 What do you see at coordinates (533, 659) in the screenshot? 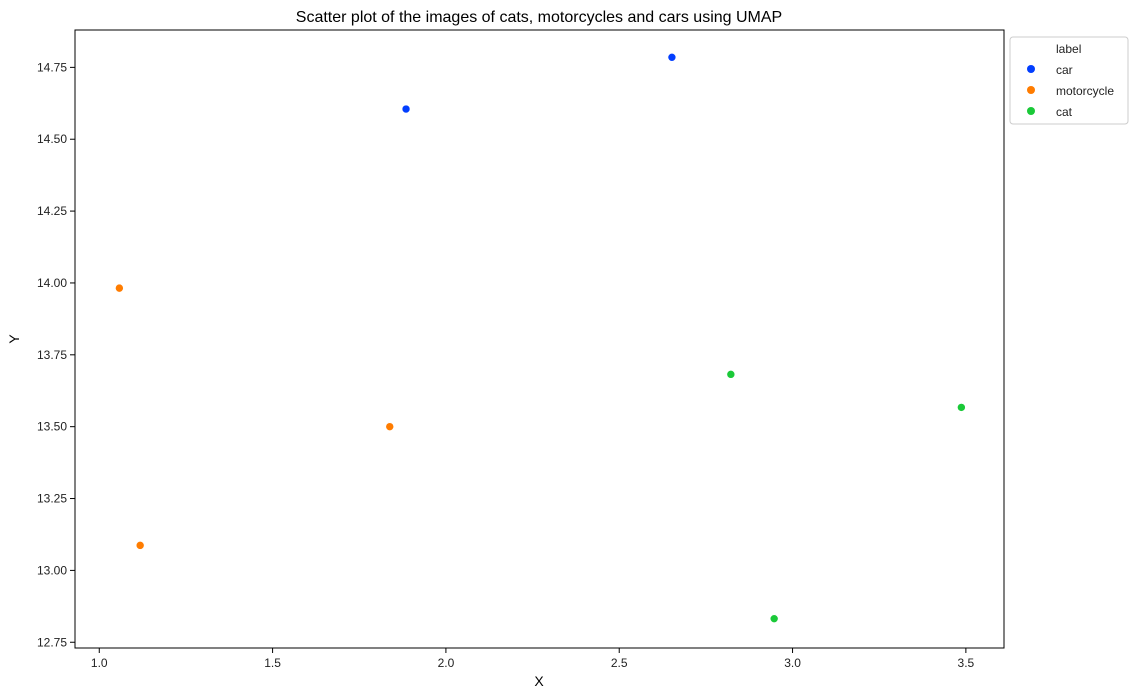
I see `x-axis: 1.0 1.5 2.0 2.5 3.0 3.5` at bounding box center [533, 659].